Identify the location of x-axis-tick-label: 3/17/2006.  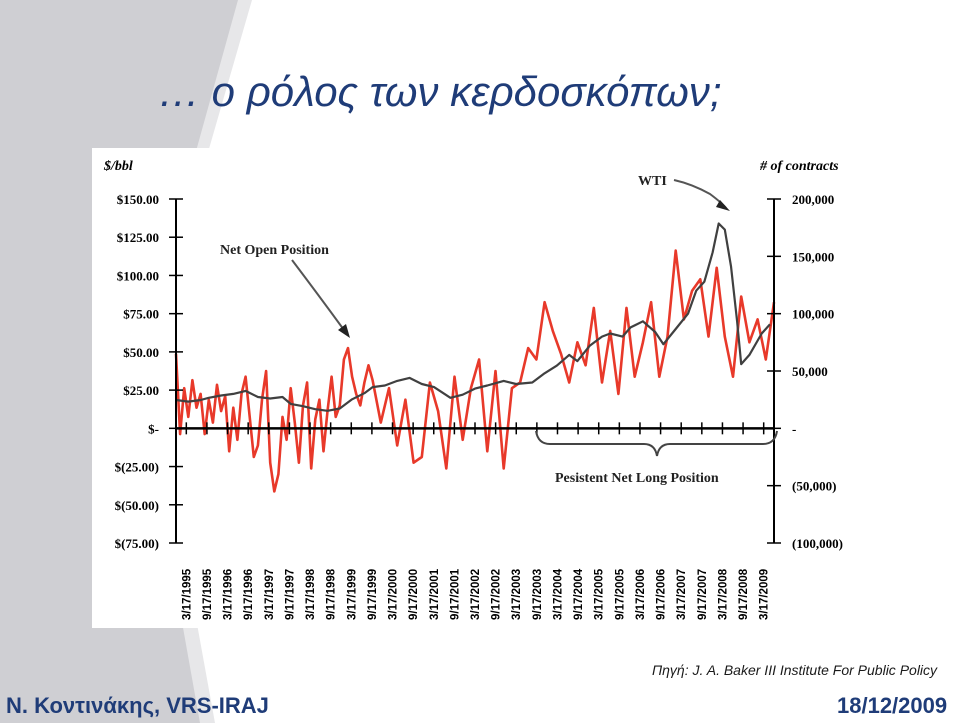
(641, 594).